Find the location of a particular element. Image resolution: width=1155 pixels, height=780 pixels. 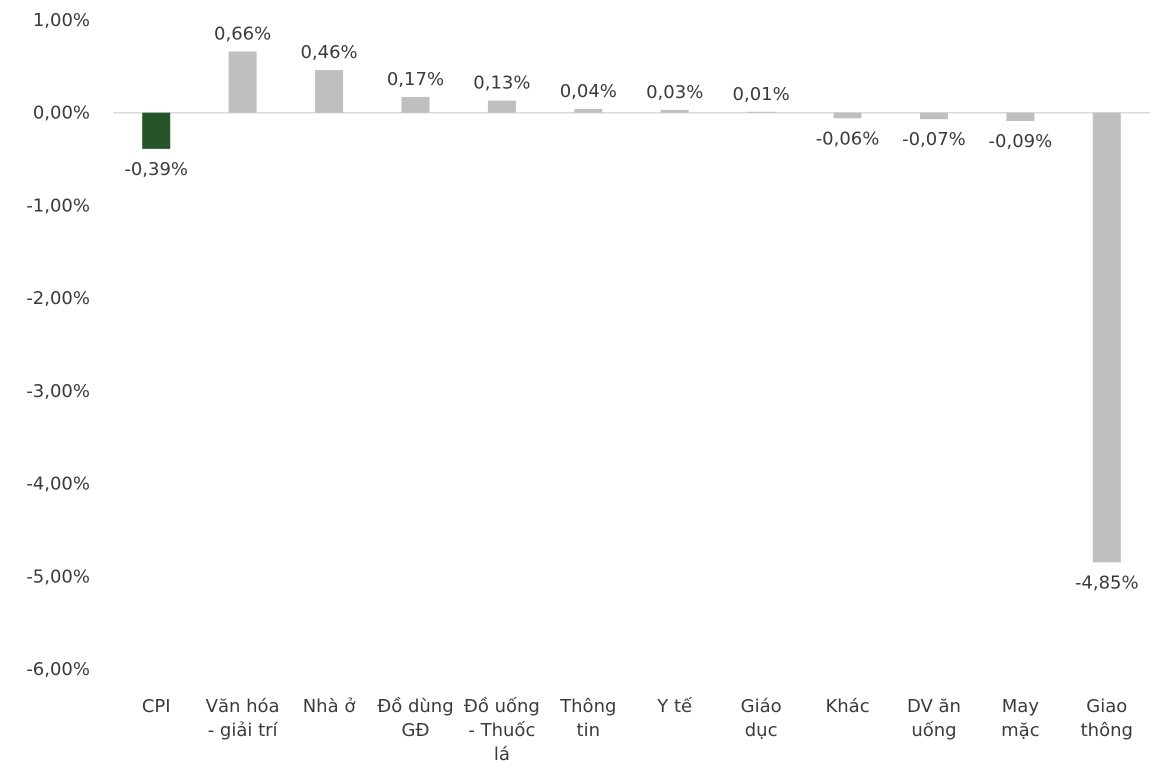

data-label: -4,85% is located at coordinates (1107, 582).